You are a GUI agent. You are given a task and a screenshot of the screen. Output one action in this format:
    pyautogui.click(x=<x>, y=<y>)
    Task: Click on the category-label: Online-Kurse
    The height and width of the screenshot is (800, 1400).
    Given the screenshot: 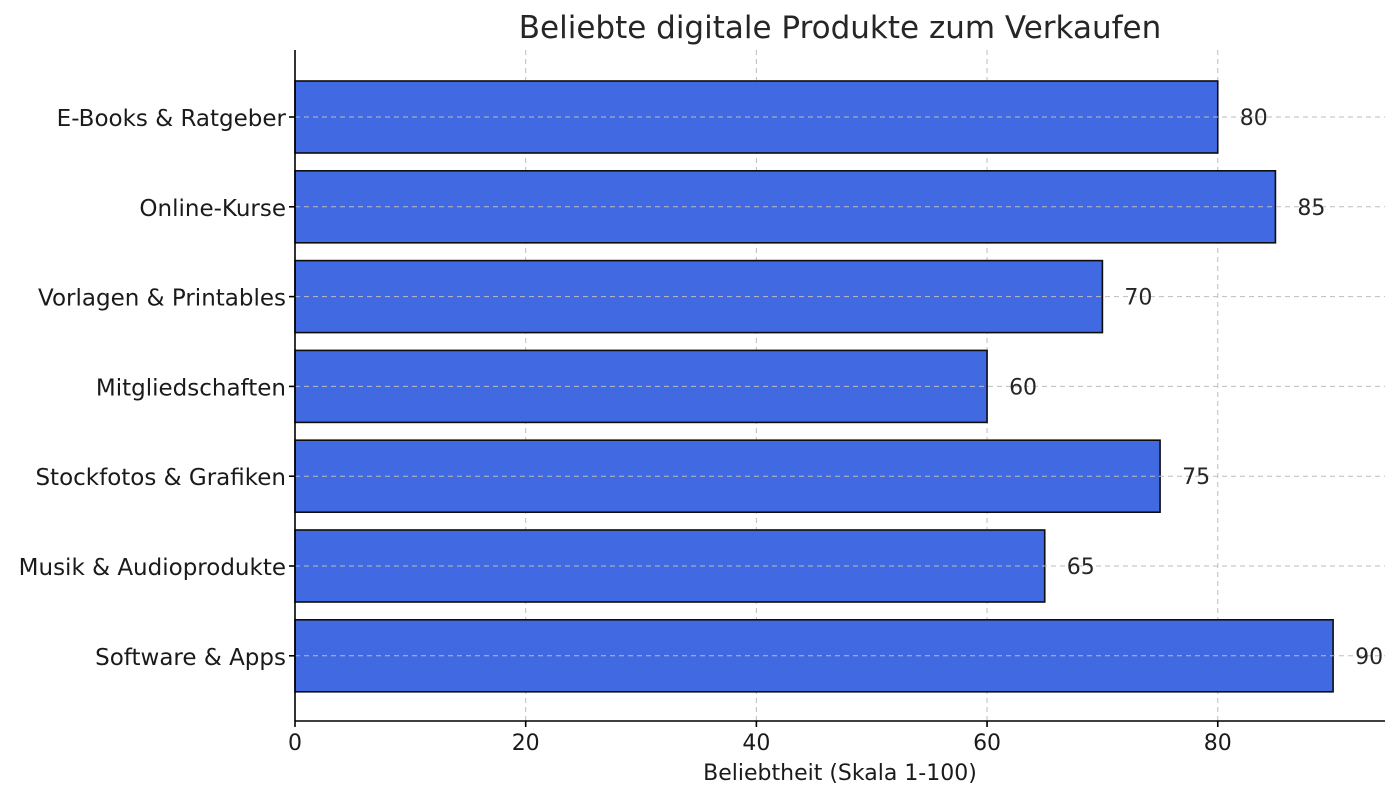 What is the action you would take?
    pyautogui.click(x=212, y=209)
    